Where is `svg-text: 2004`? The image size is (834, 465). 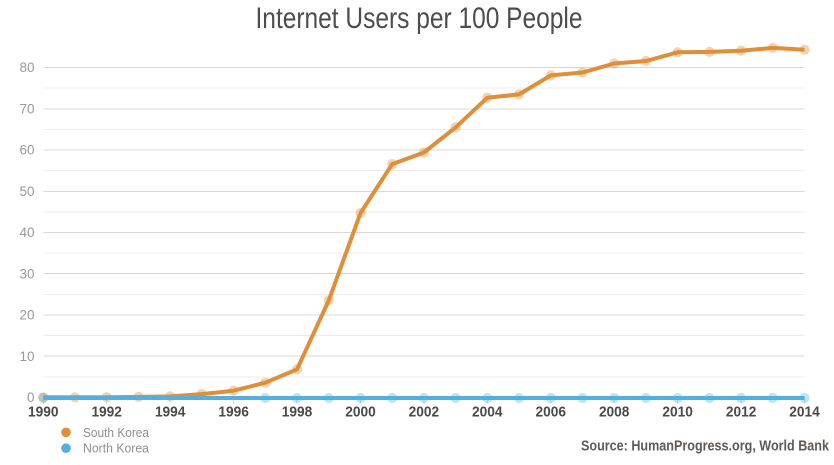
svg-text: 2004 is located at coordinates (487, 412).